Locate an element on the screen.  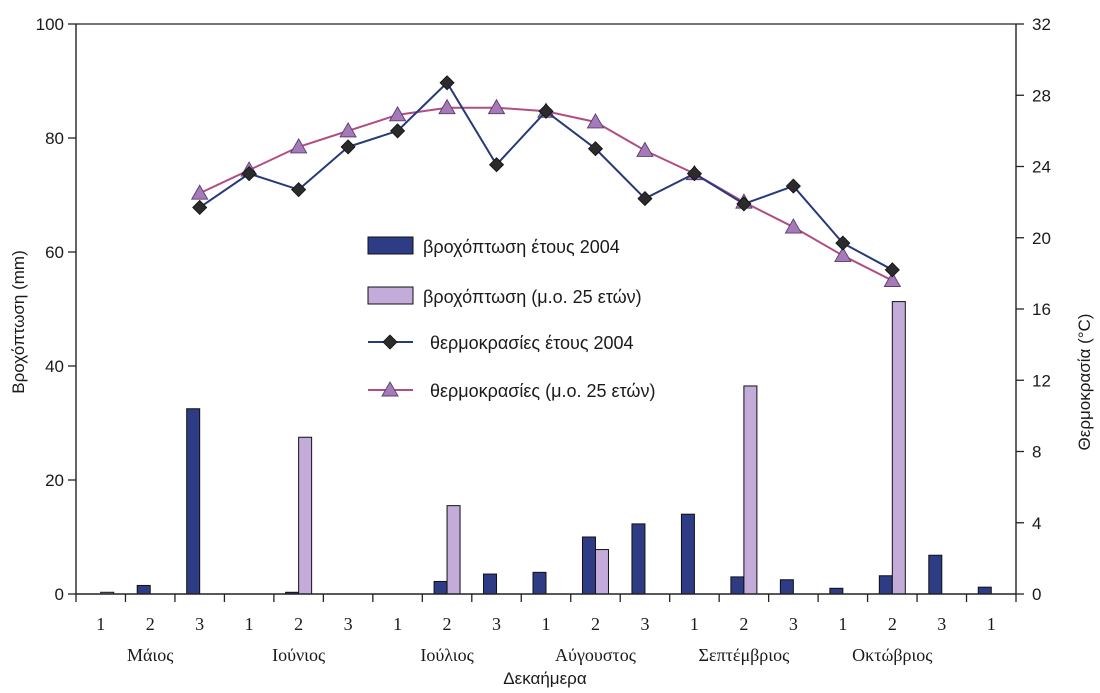
y-right-tick-label: 28 is located at coordinates (1041, 95).